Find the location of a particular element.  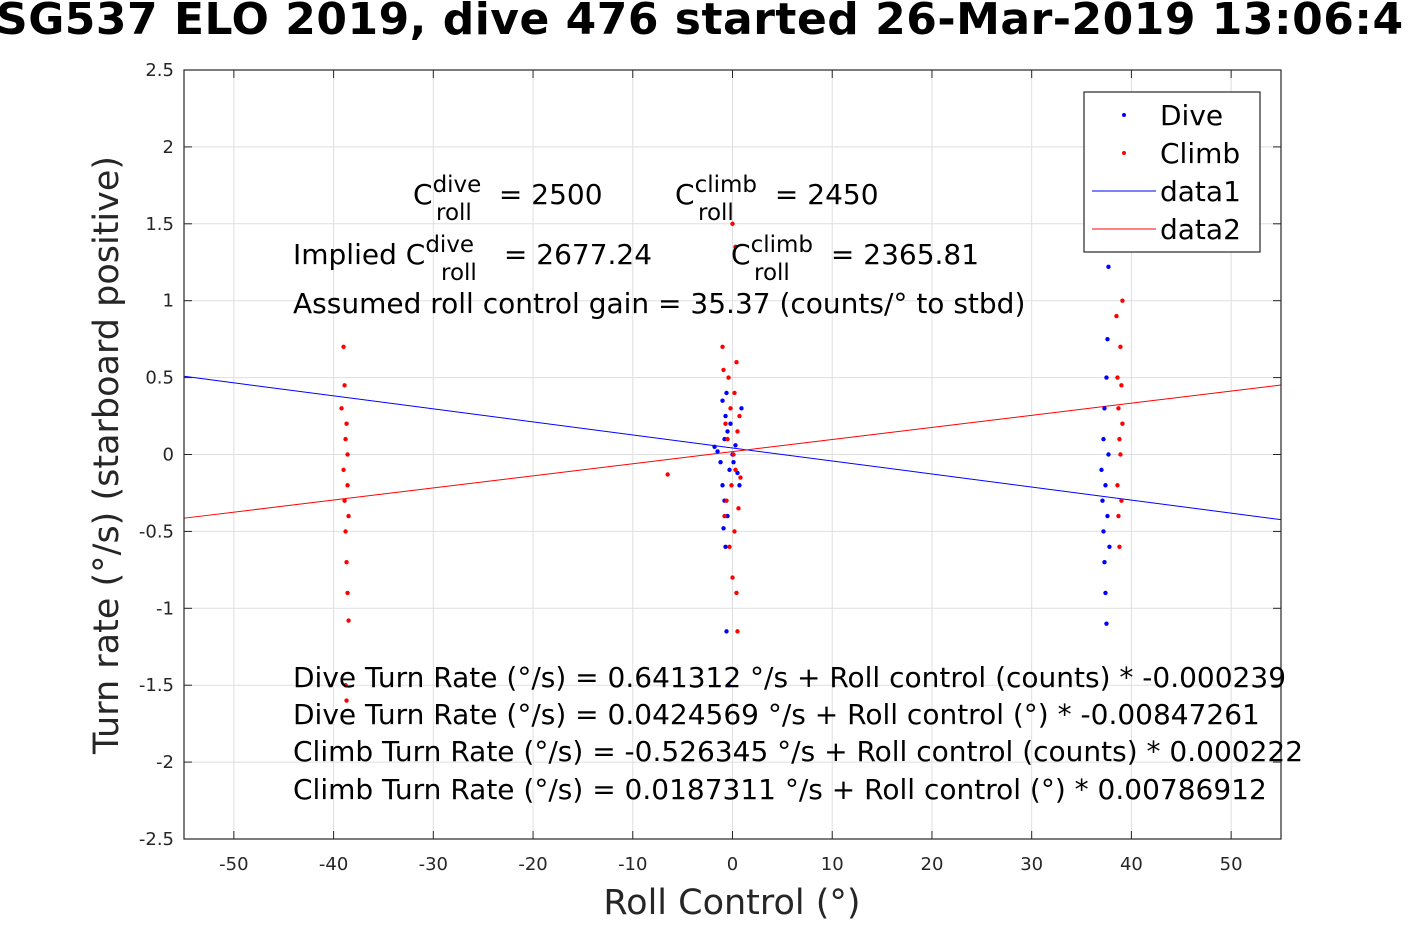

x-tick-label: -20 is located at coordinates (532, 864).